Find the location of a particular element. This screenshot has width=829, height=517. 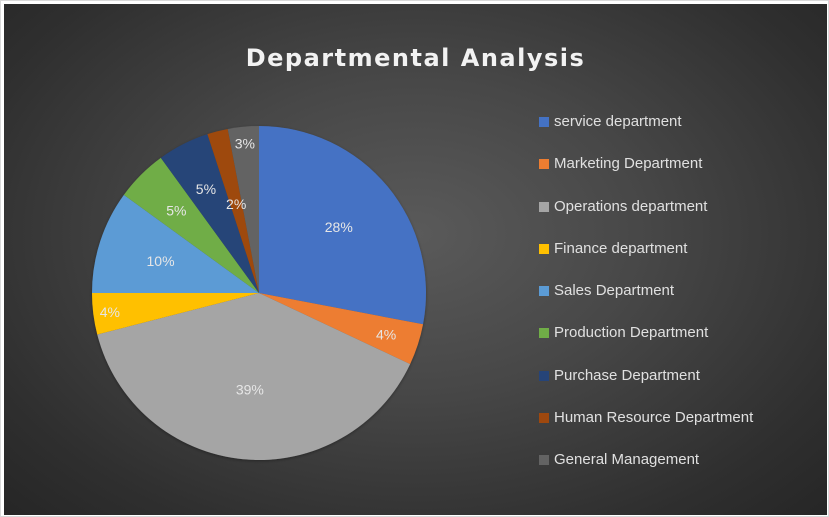

legend-label: Purchase Department is located at coordinates (627, 375).